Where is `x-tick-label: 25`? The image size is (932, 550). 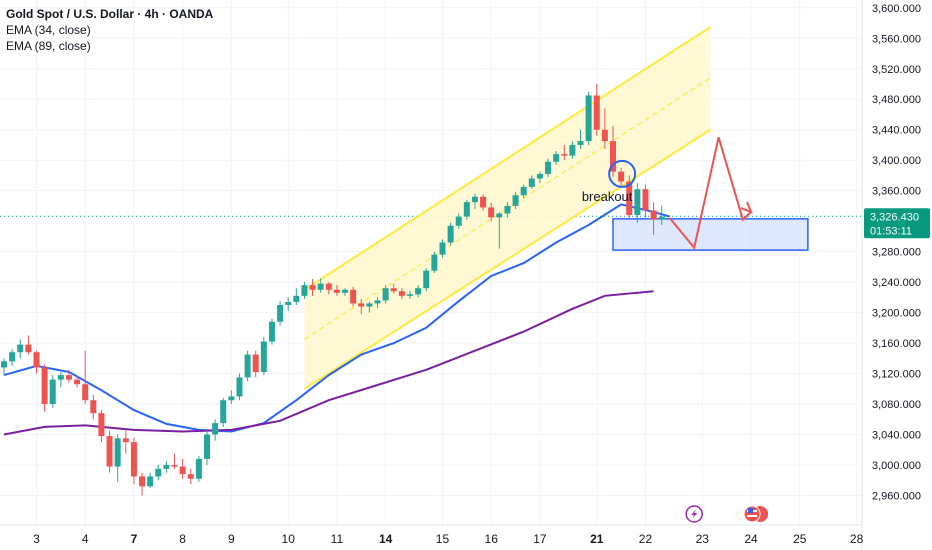 x-tick-label: 25 is located at coordinates (800, 539).